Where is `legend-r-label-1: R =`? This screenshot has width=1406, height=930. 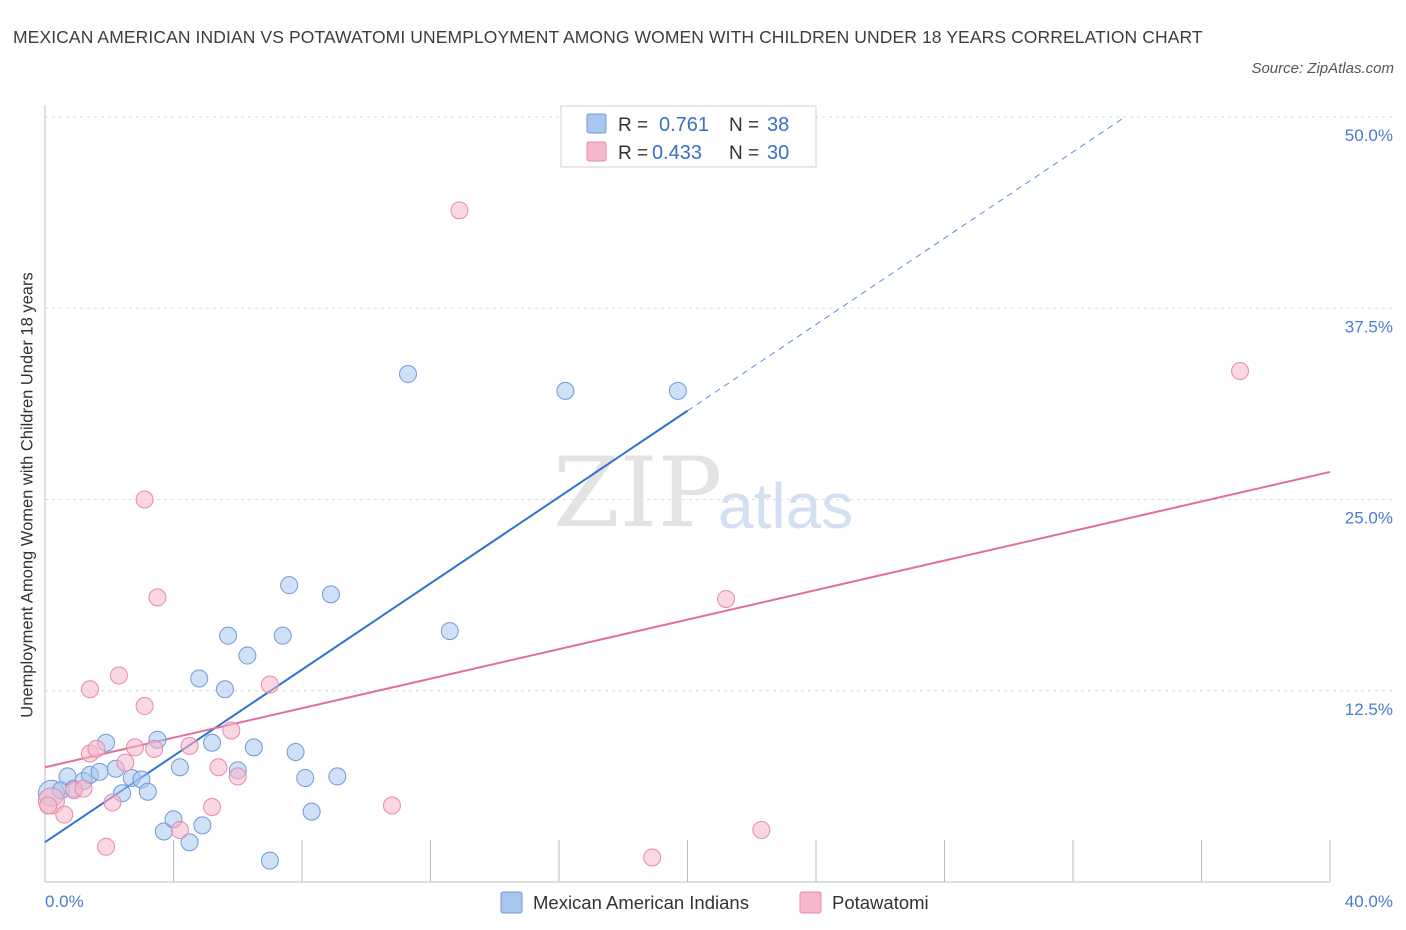
legend-r-label-1: R = is located at coordinates (633, 125).